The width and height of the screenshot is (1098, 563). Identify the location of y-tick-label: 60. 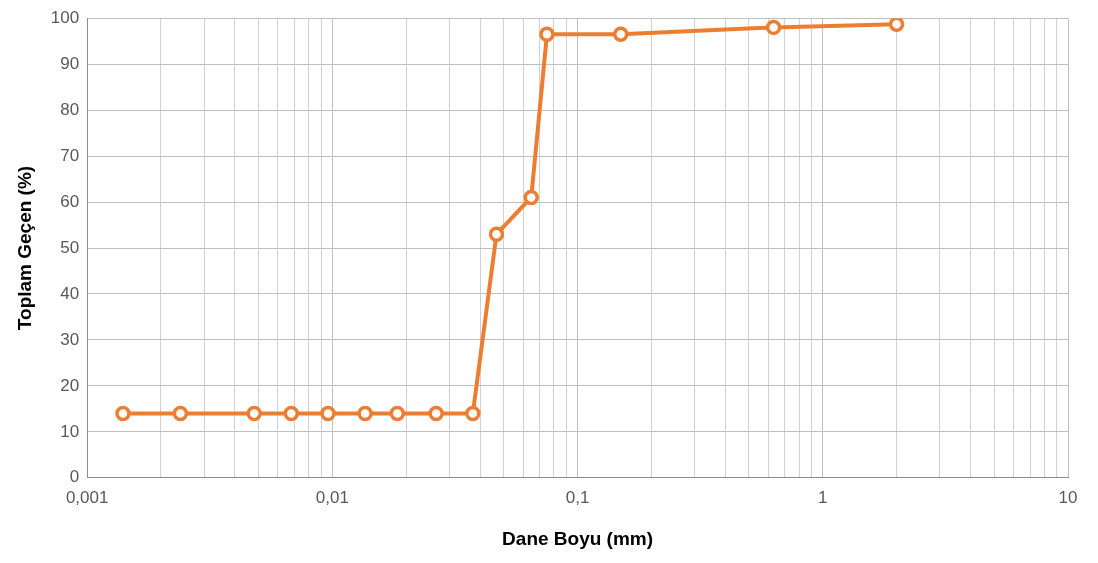
(70, 201).